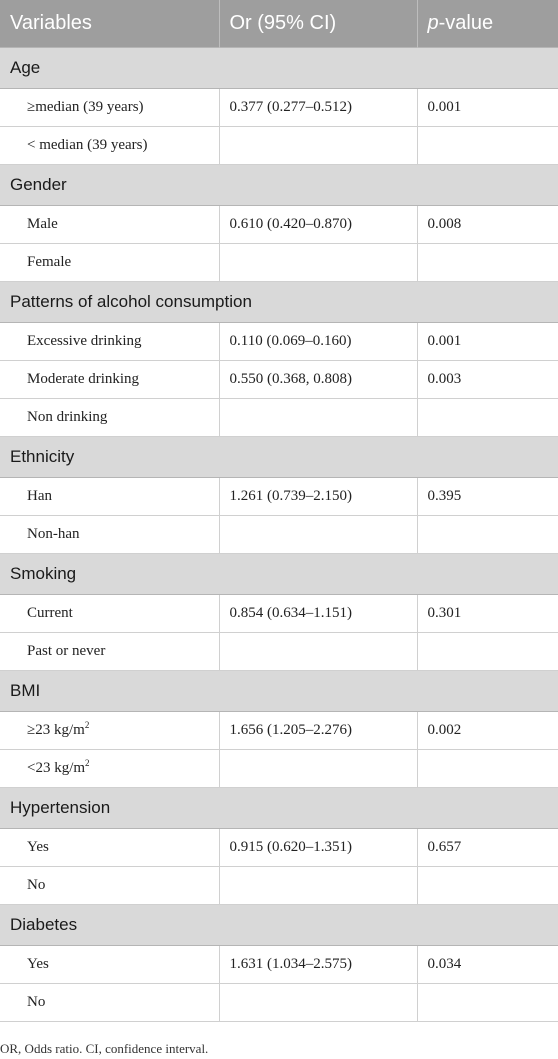 The height and width of the screenshot is (1059, 558). Describe the element at coordinates (109, 23) in the screenshot. I see `header-variables: Variables` at that location.